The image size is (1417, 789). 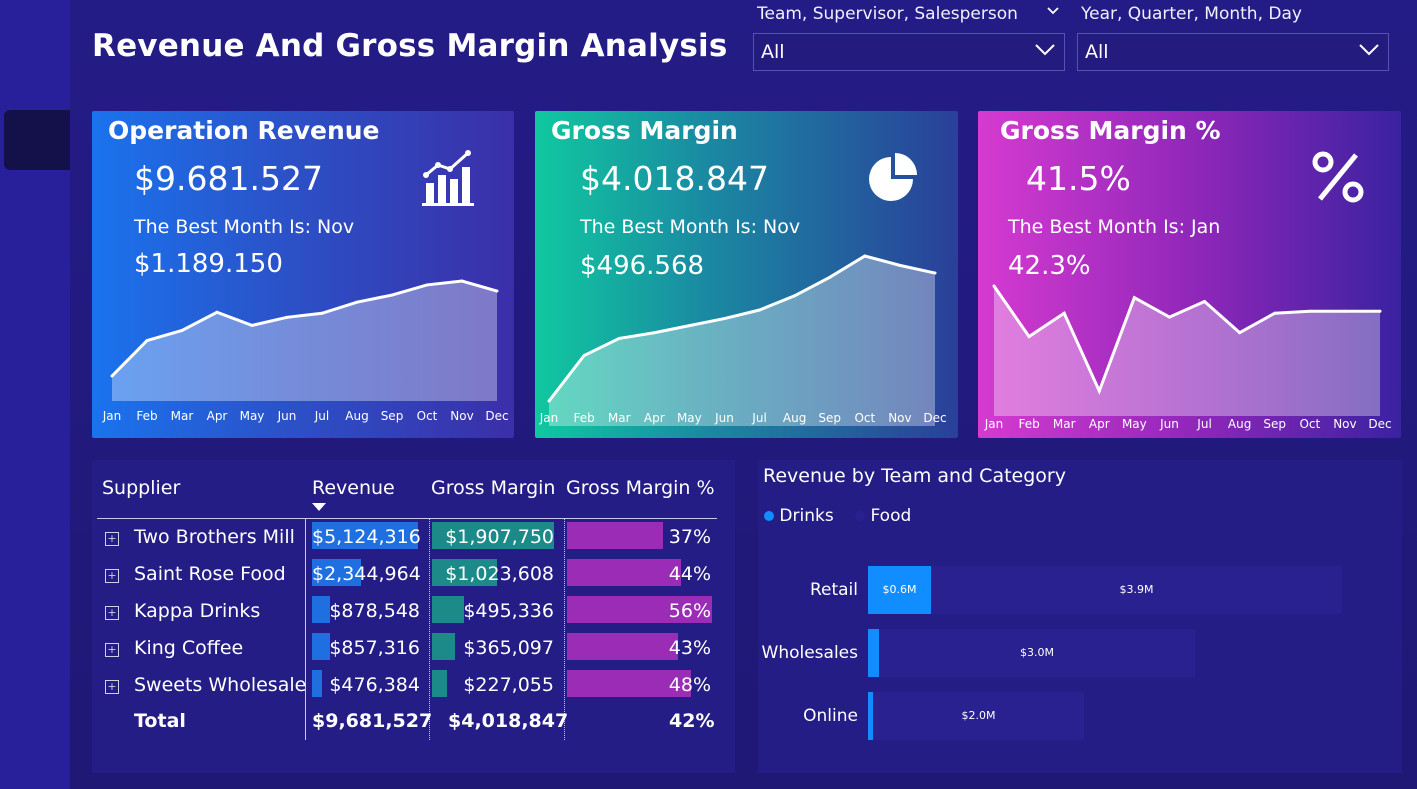 What do you see at coordinates (724, 418) in the screenshot?
I see `month-tick-label: Jun` at bounding box center [724, 418].